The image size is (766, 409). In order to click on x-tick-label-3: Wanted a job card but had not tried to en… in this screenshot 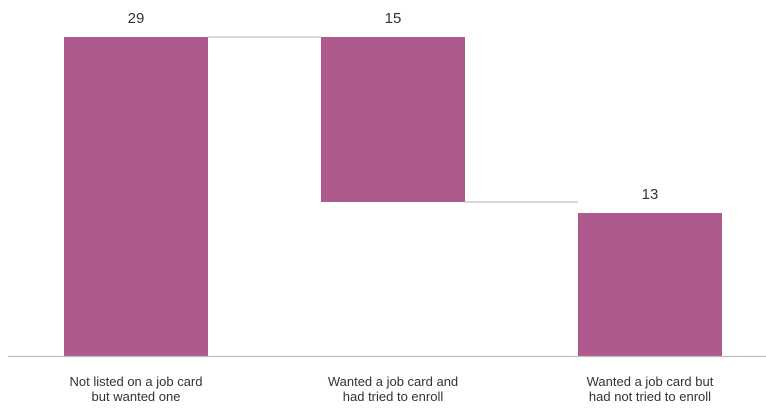, I will do `click(650, 389)`.